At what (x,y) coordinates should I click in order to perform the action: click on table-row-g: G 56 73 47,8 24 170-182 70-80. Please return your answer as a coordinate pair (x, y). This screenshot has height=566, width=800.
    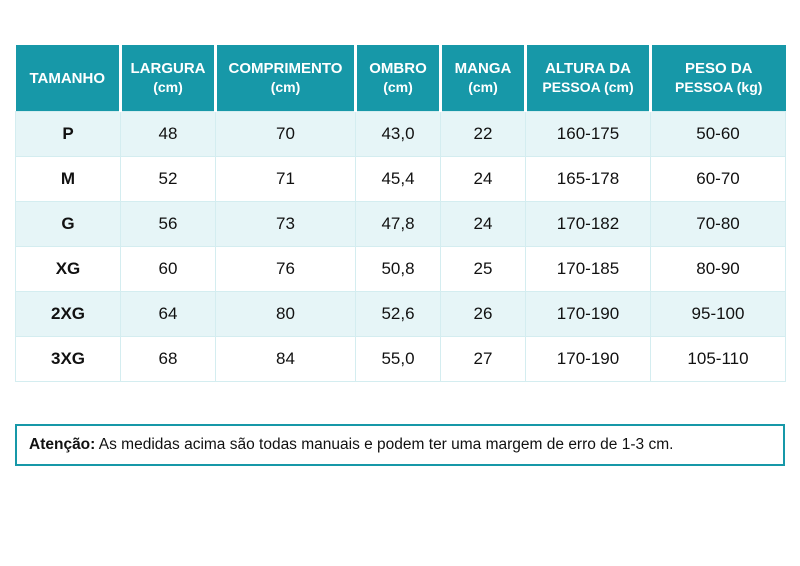
    Looking at the image, I should click on (400, 224).